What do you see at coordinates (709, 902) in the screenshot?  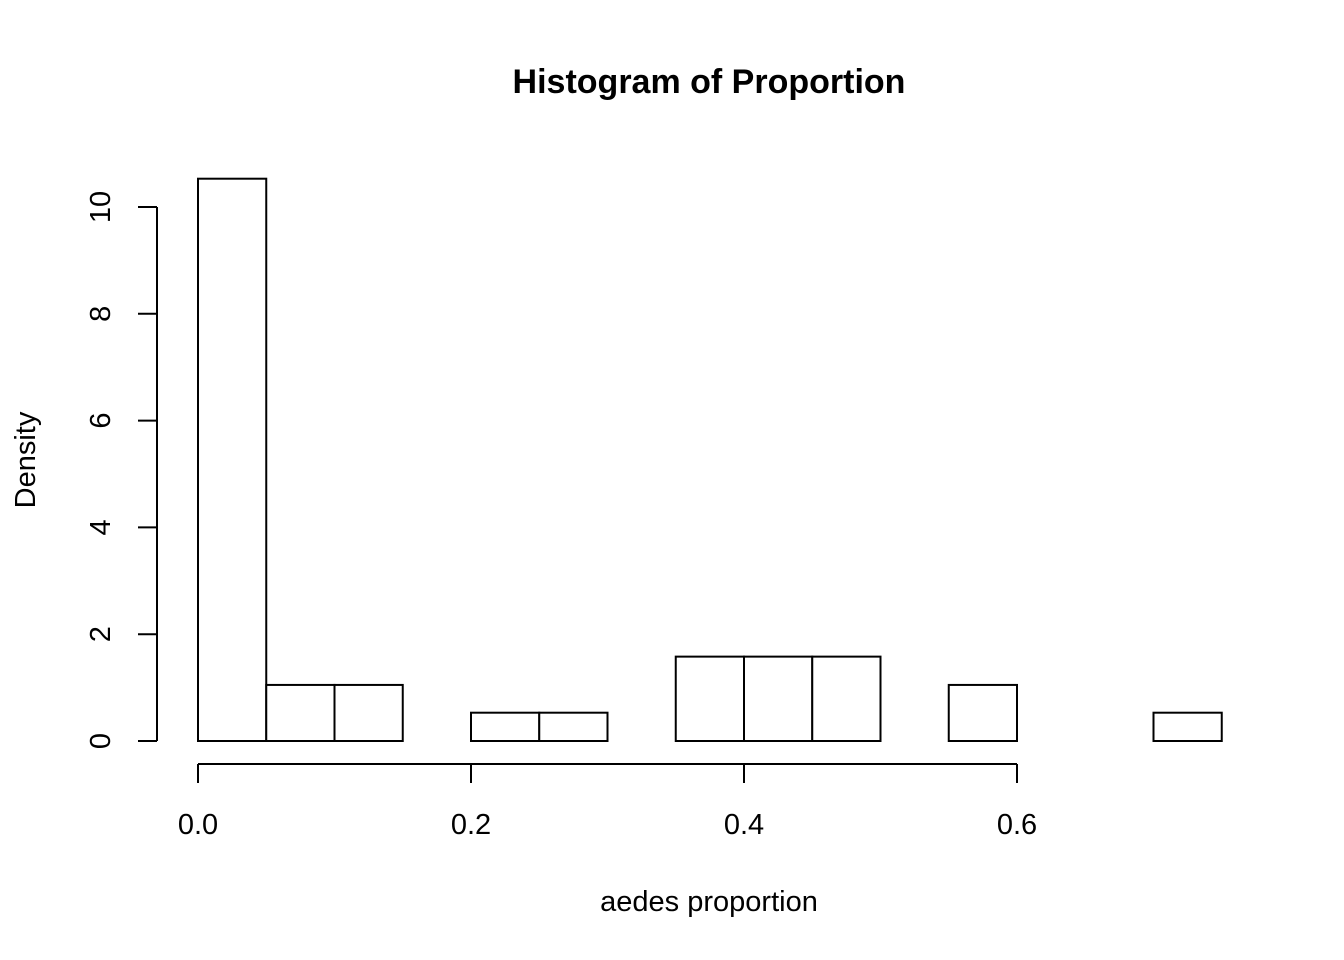 I see `x-axis-label: aedes proportion` at bounding box center [709, 902].